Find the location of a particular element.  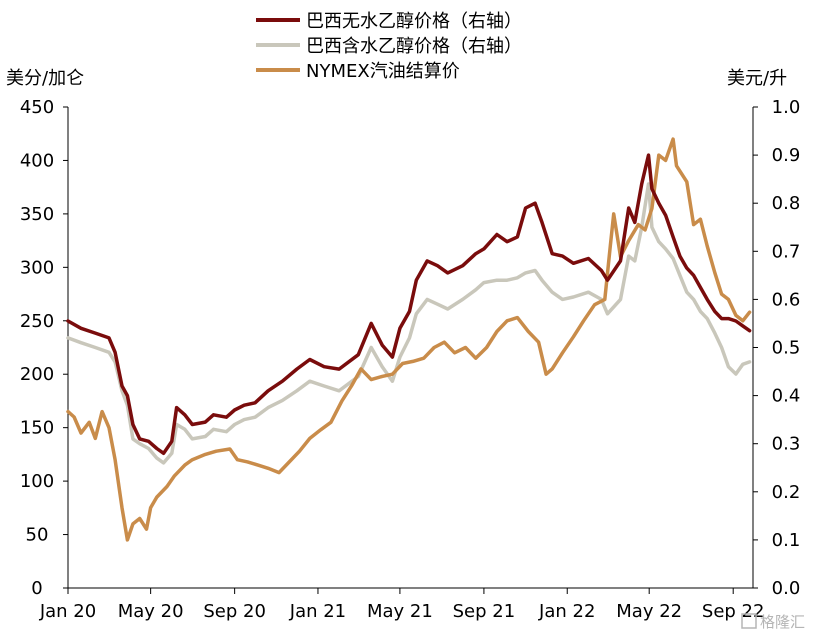

right-axis-tick-label: 0.8 is located at coordinates (786, 203).